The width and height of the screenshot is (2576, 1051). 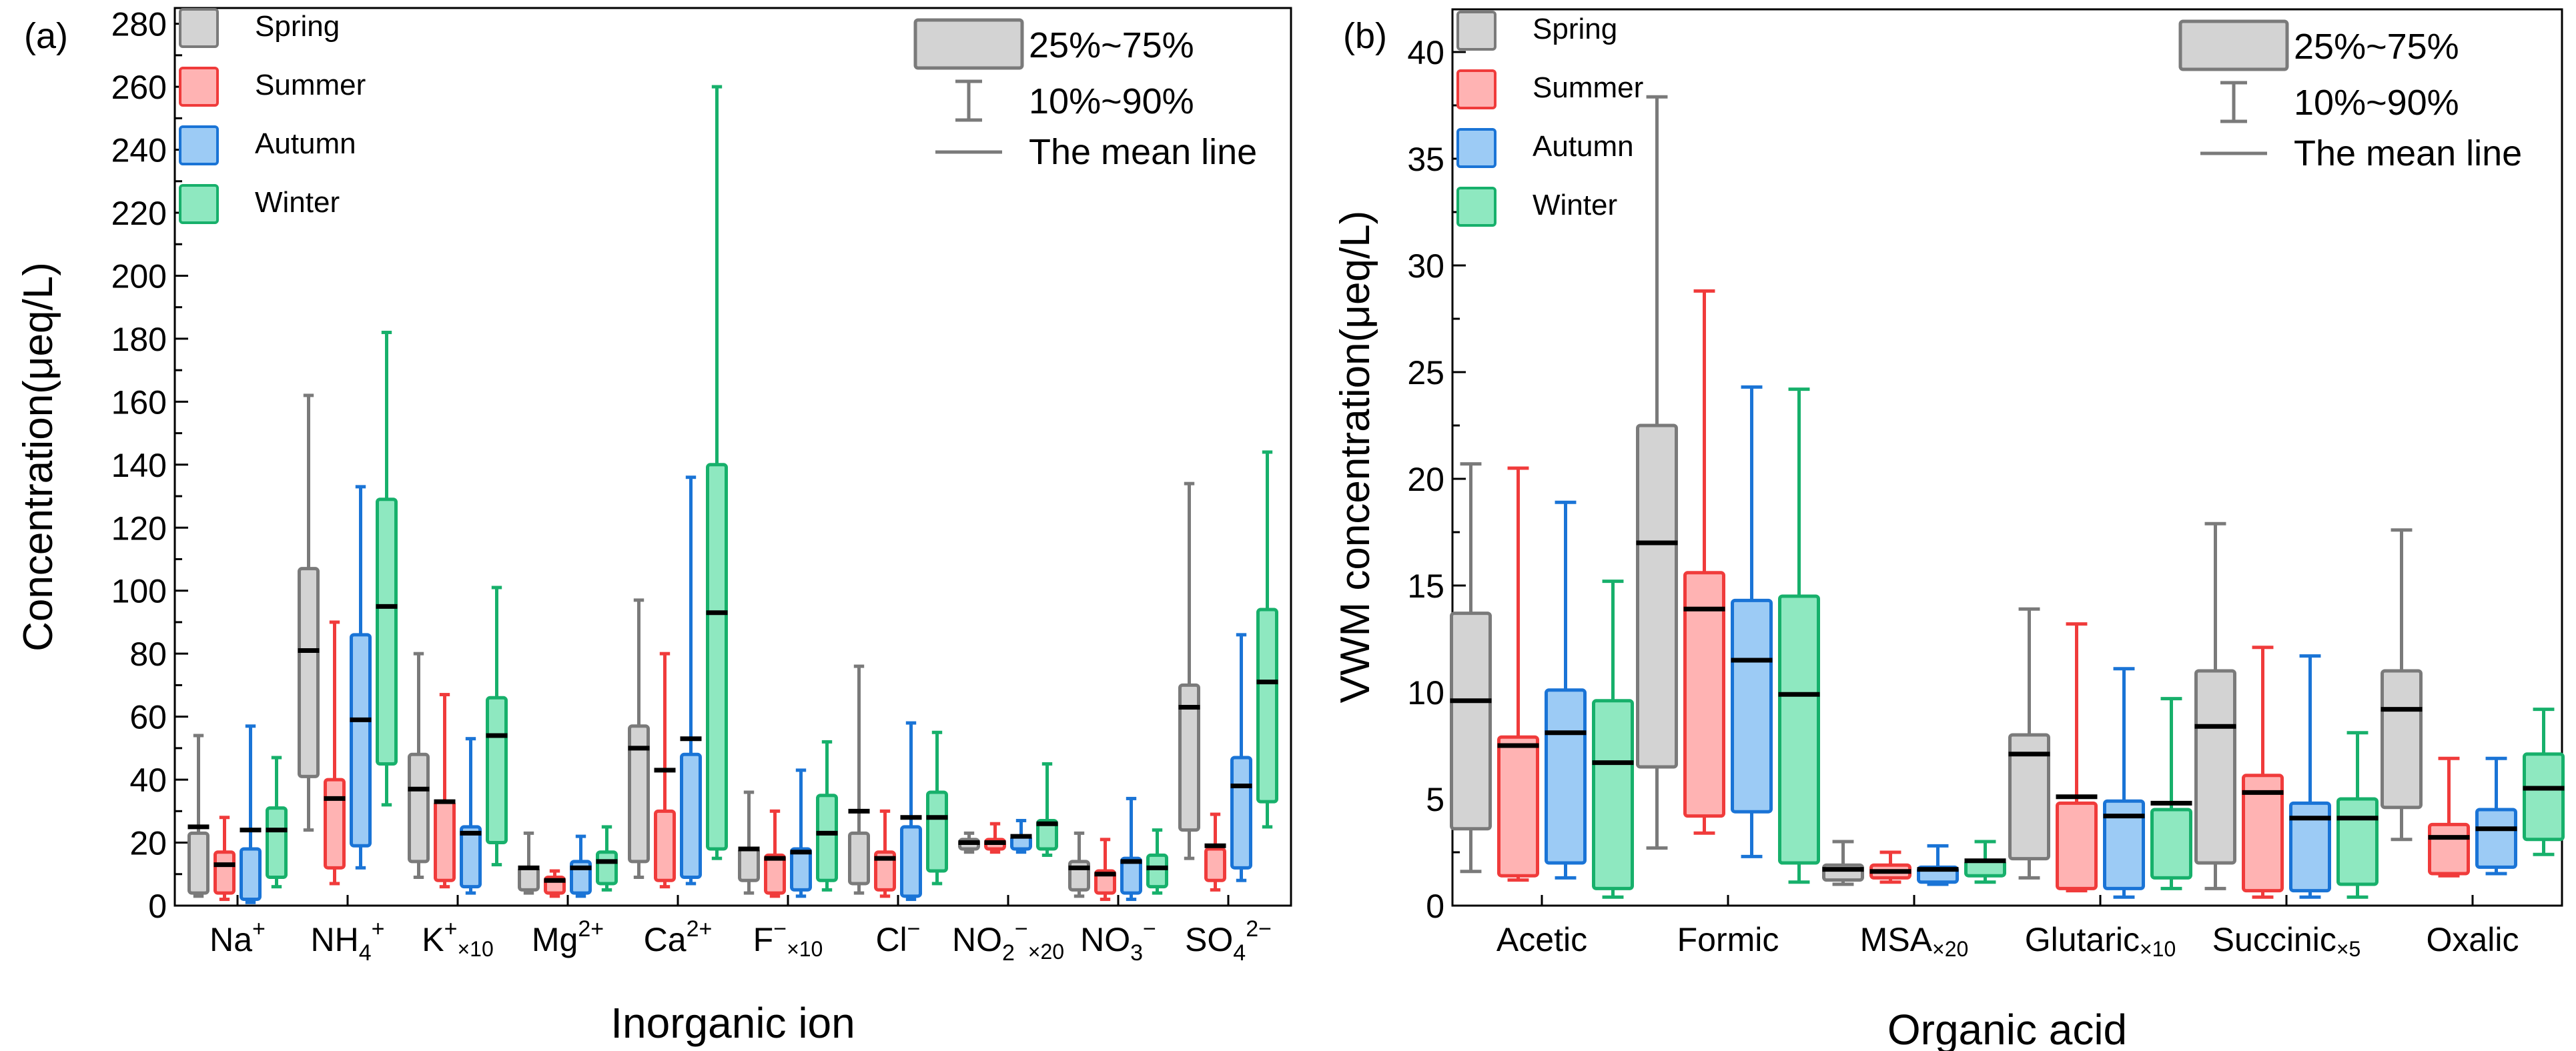 What do you see at coordinates (148, 717) in the screenshot?
I see `y-tick-label: 60` at bounding box center [148, 717].